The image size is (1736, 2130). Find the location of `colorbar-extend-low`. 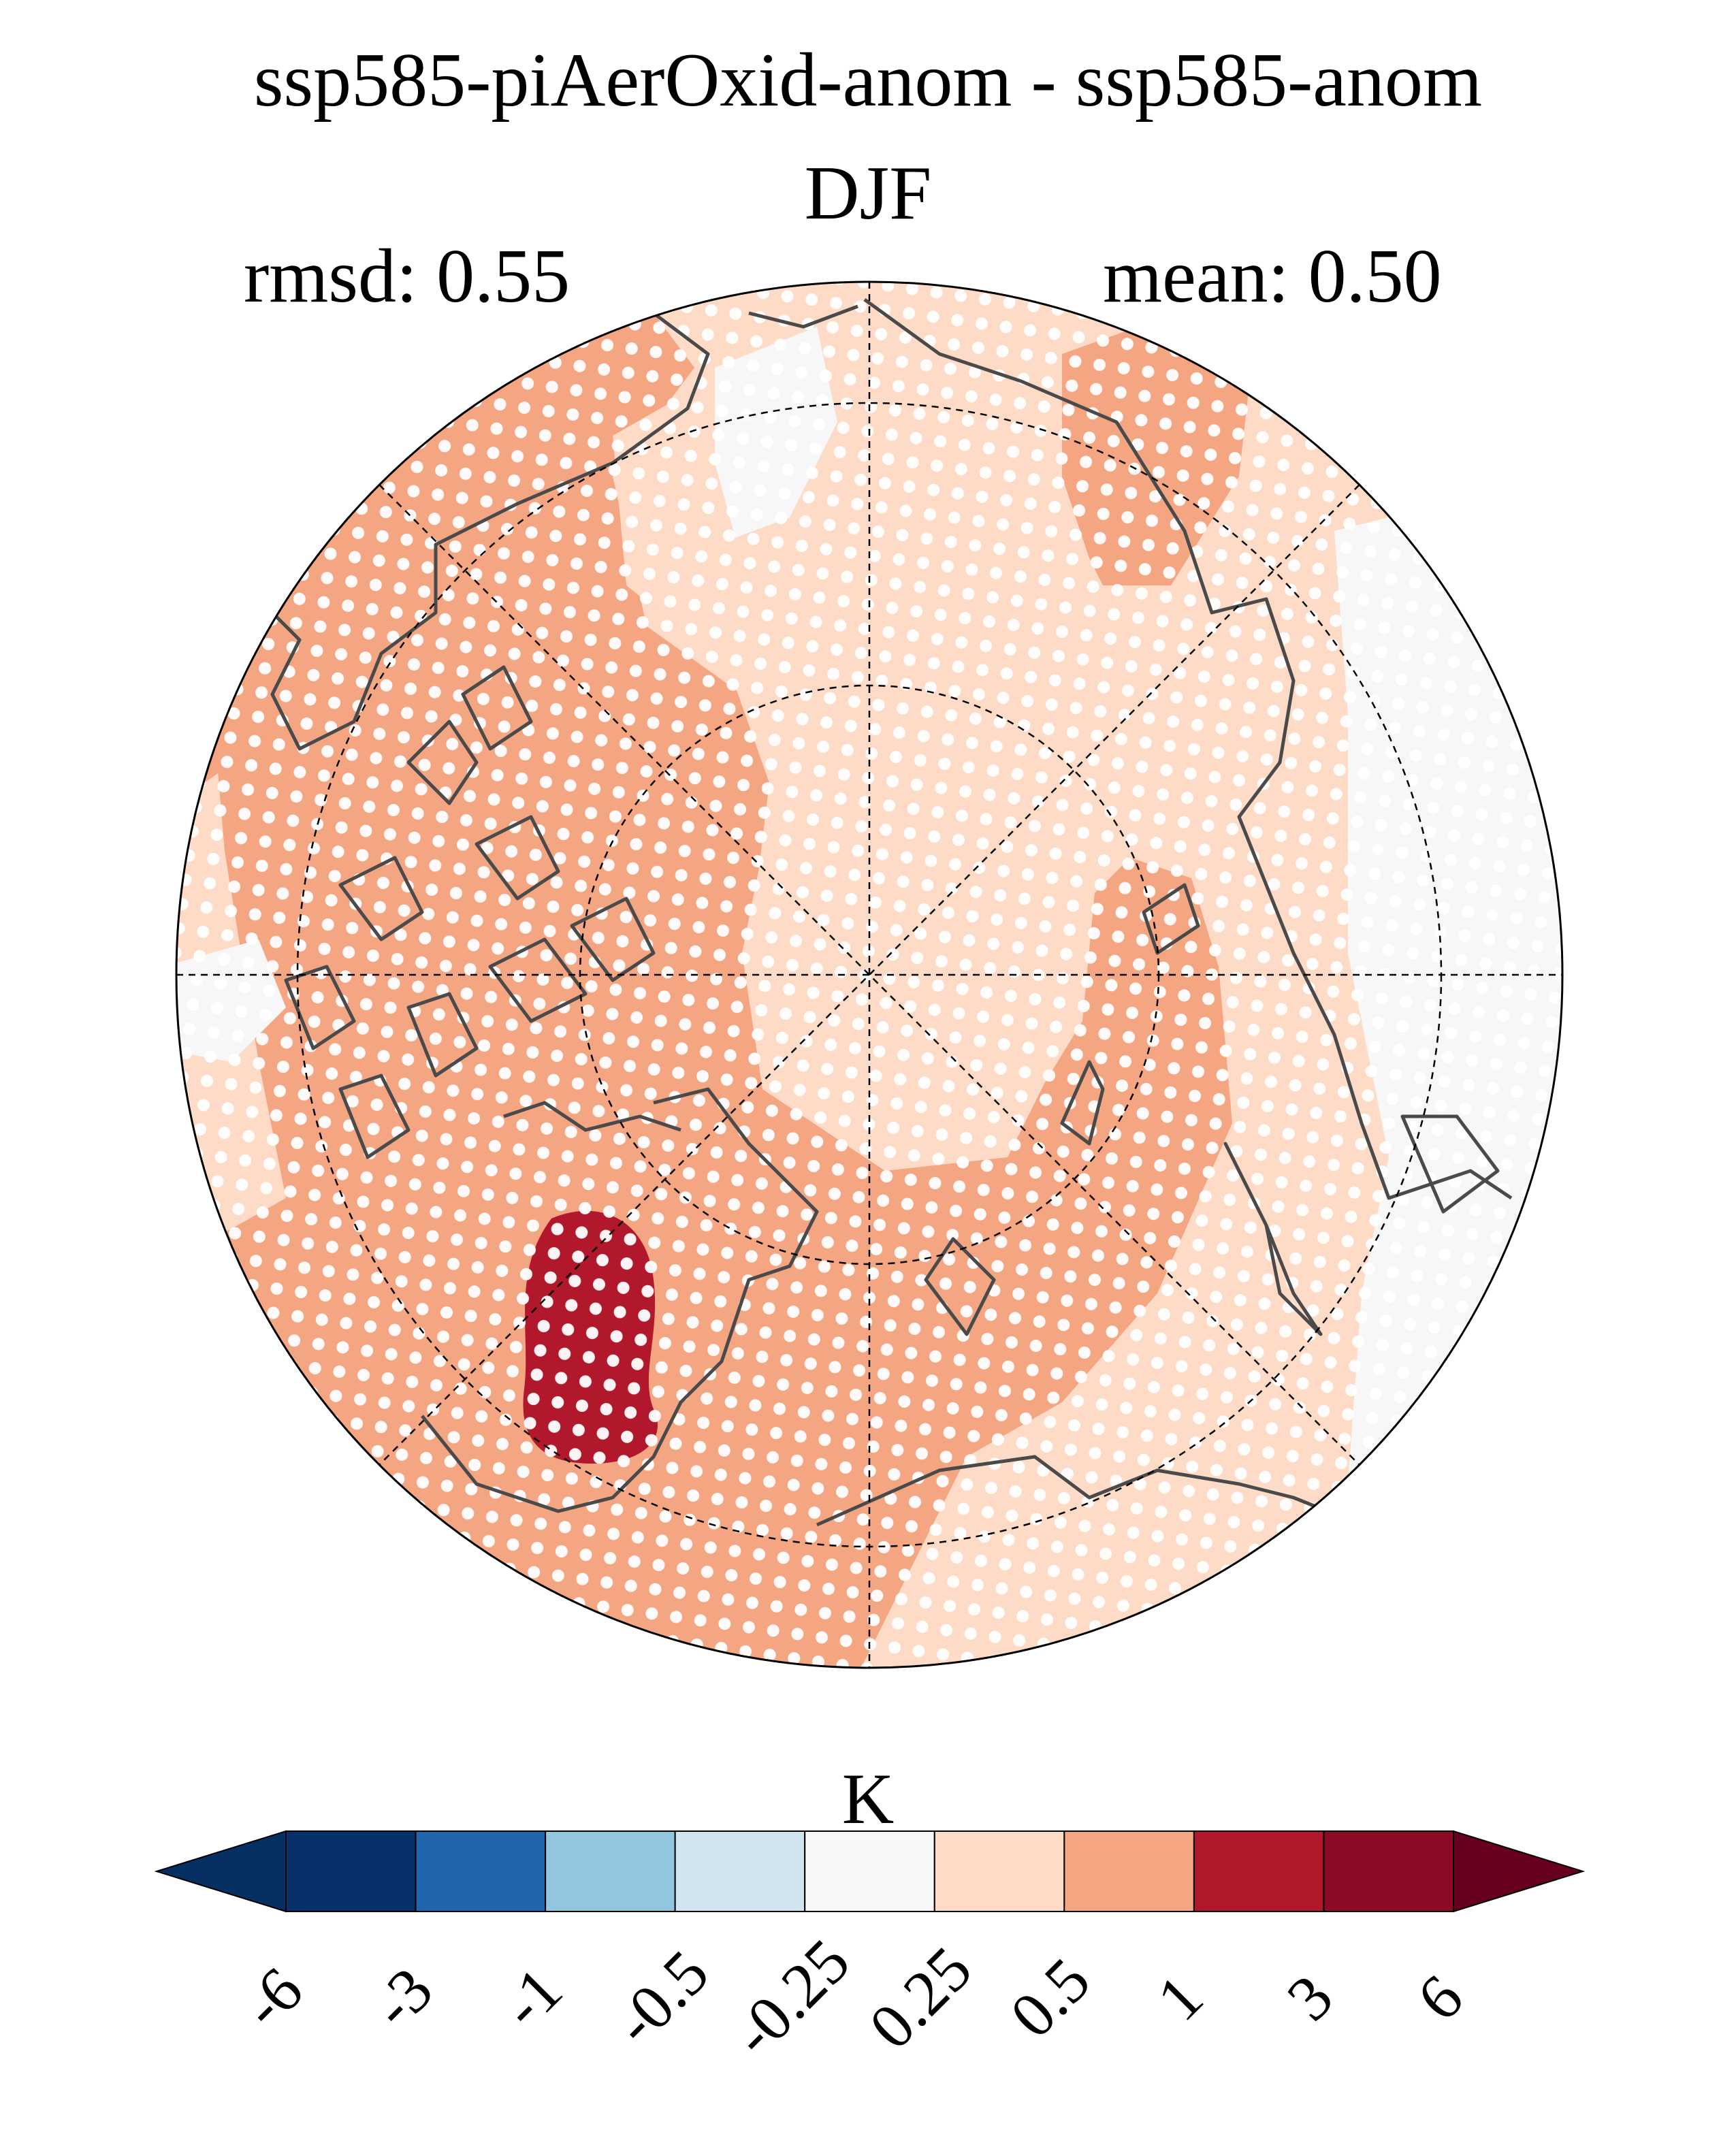

colorbar-extend-low is located at coordinates (220, 1871).